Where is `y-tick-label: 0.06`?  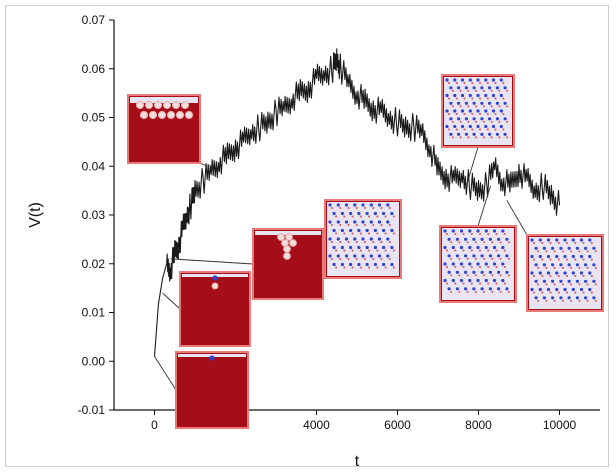 y-tick-label: 0.06 is located at coordinates (94, 69).